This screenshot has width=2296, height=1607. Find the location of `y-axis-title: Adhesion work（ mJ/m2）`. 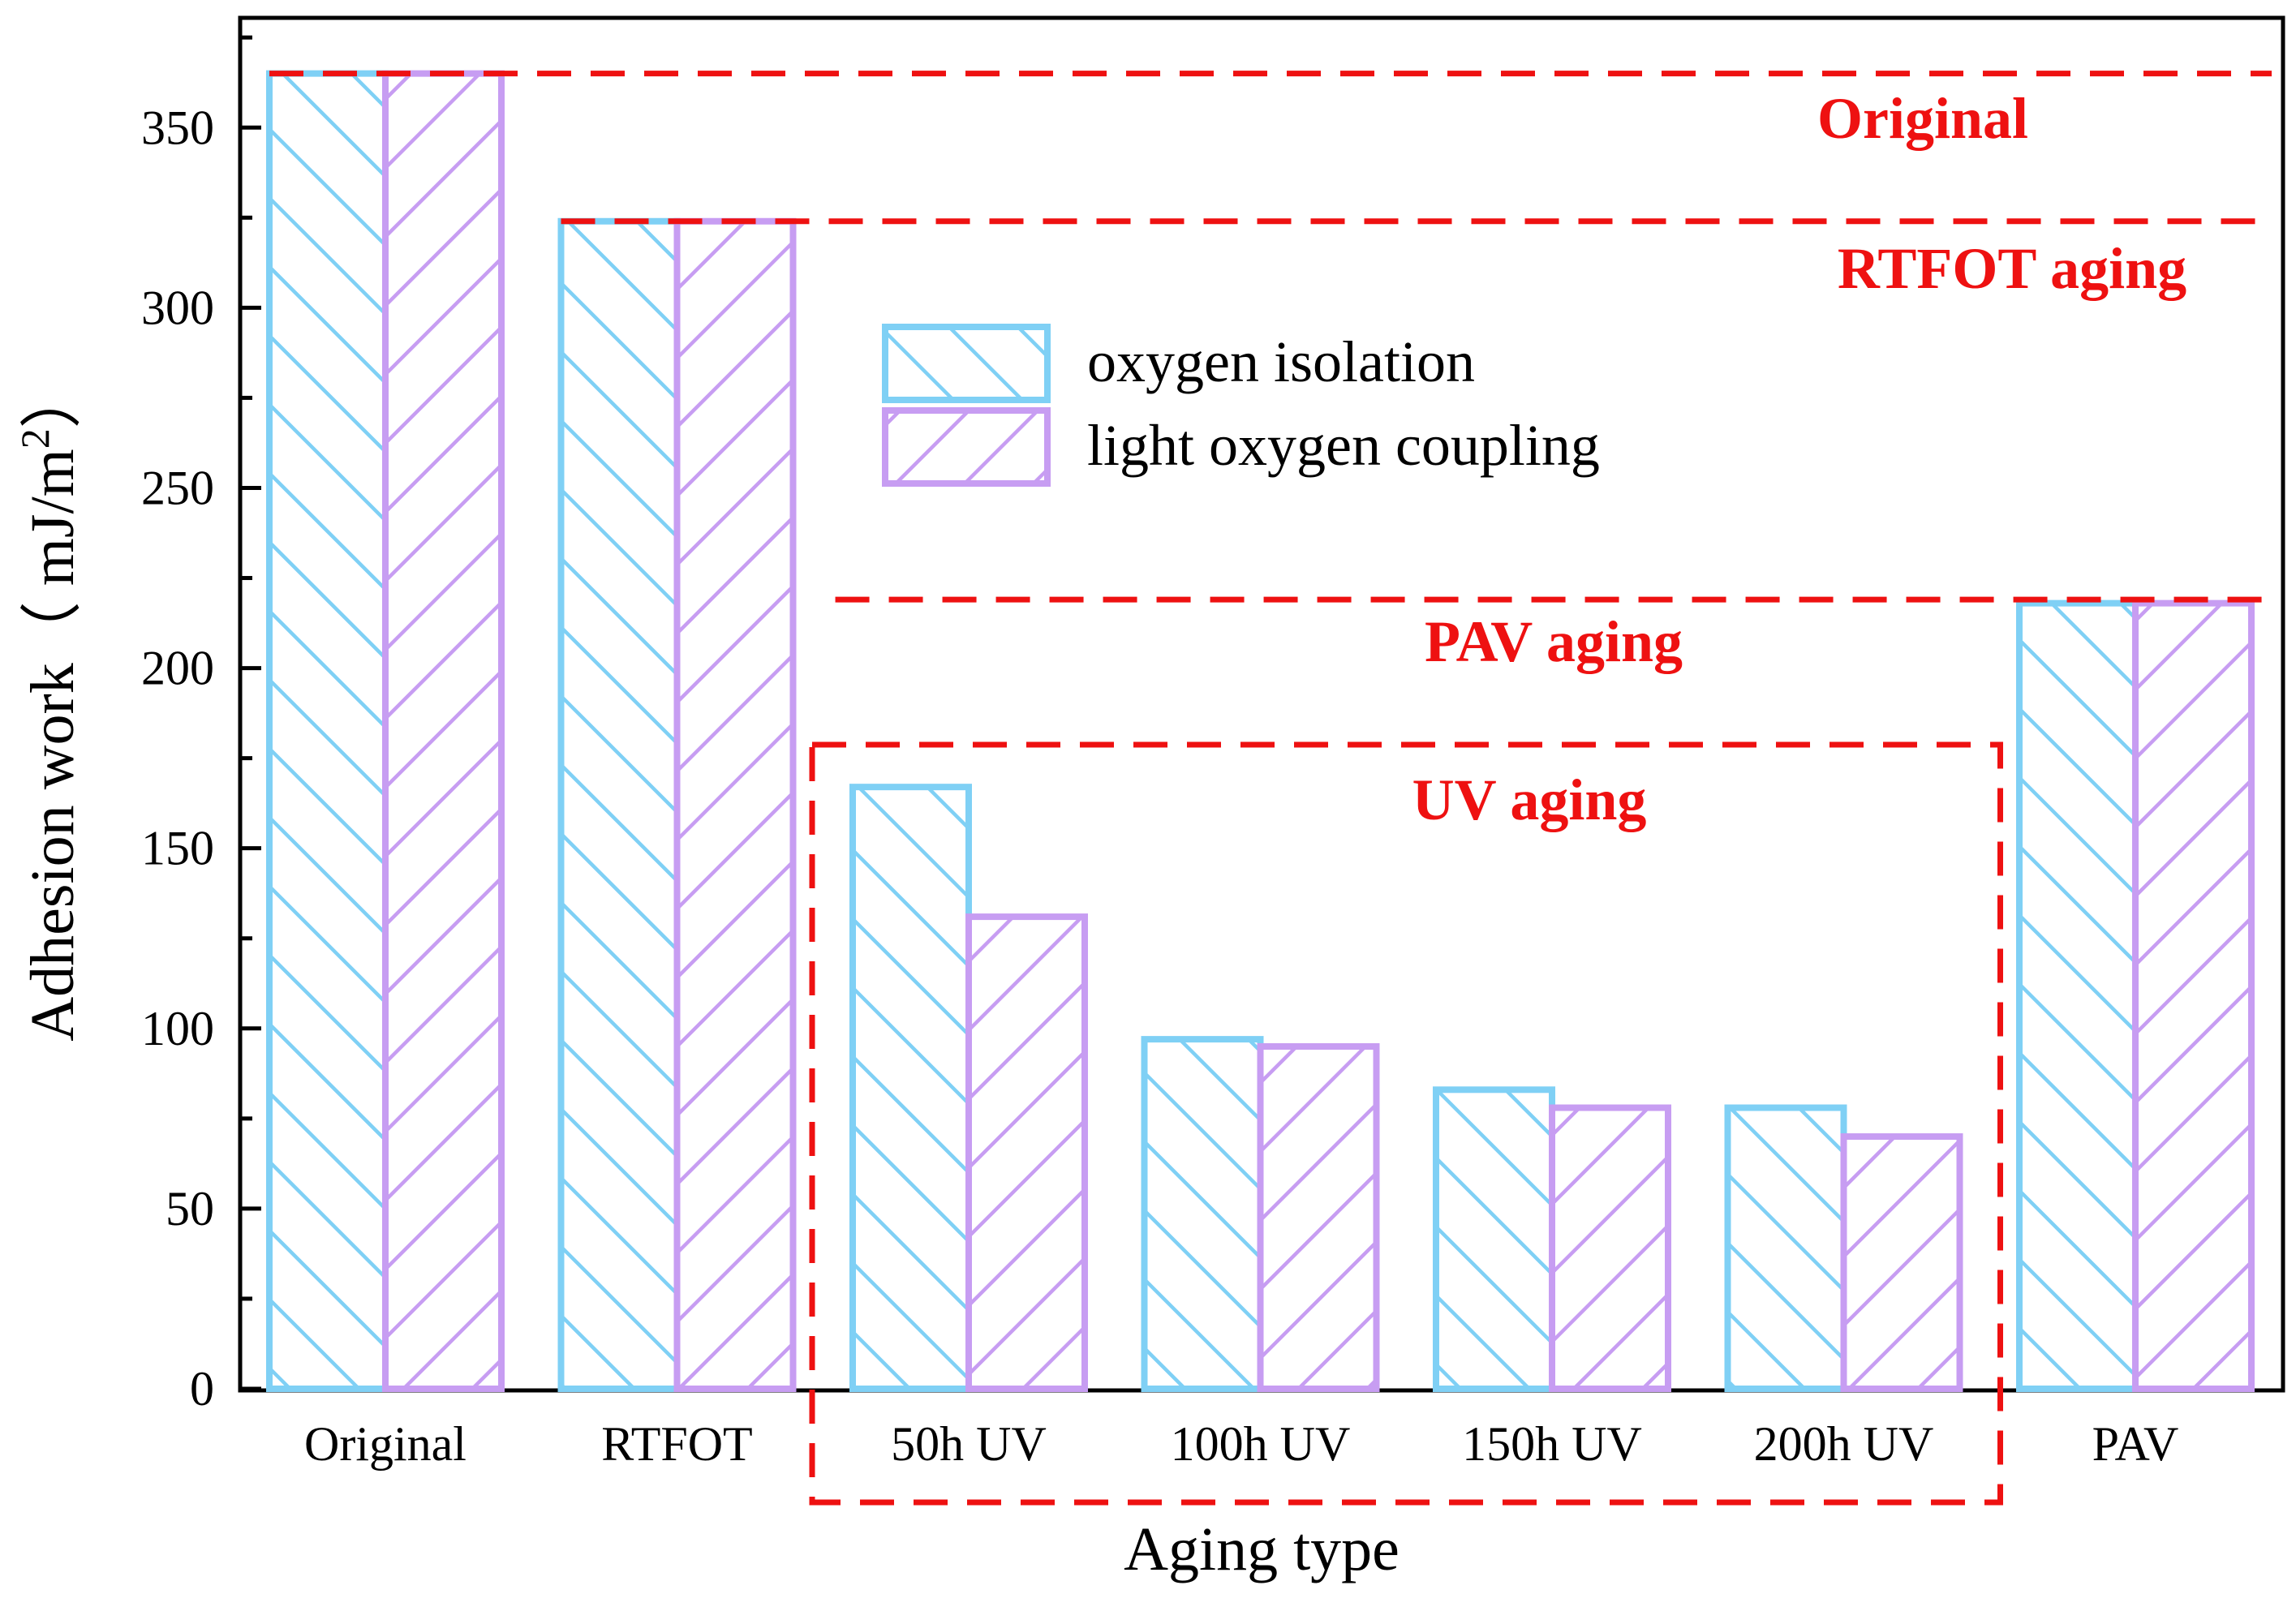

y-axis-title: Adhesion work（ mJ/m2） is located at coordinates (49, 704).